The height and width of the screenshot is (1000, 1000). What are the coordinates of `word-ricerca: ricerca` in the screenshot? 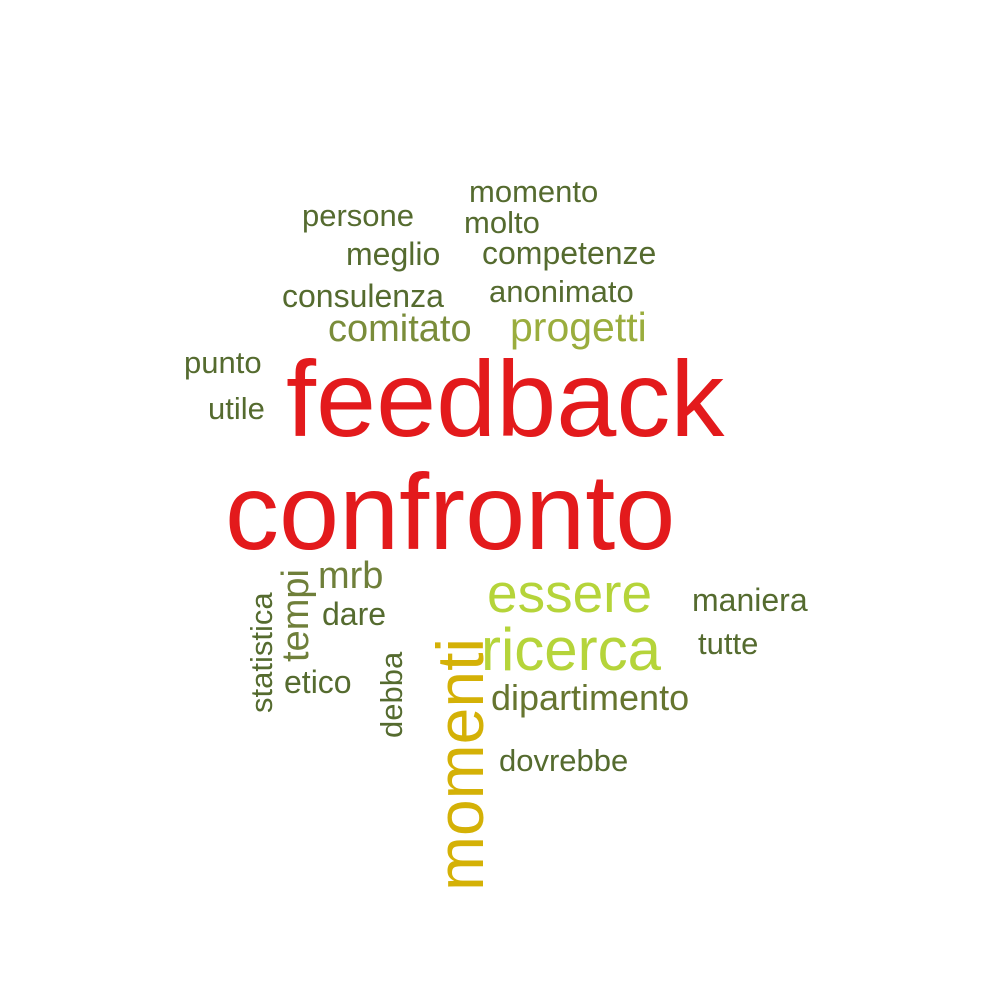 It's located at (571, 649).